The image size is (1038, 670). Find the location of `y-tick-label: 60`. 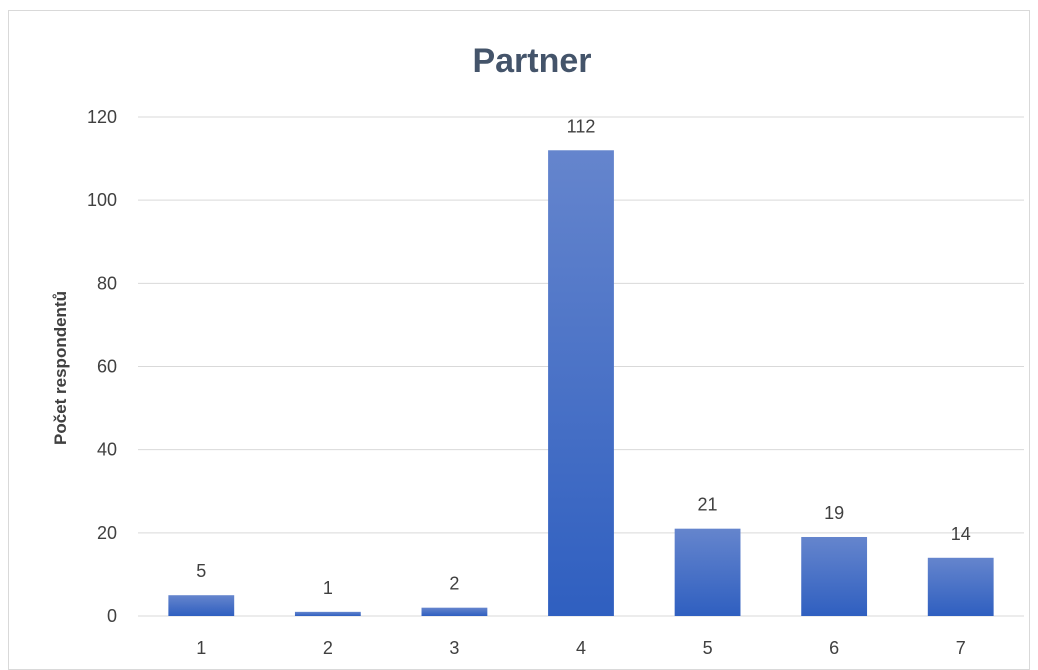

y-tick-label: 60 is located at coordinates (107, 367).